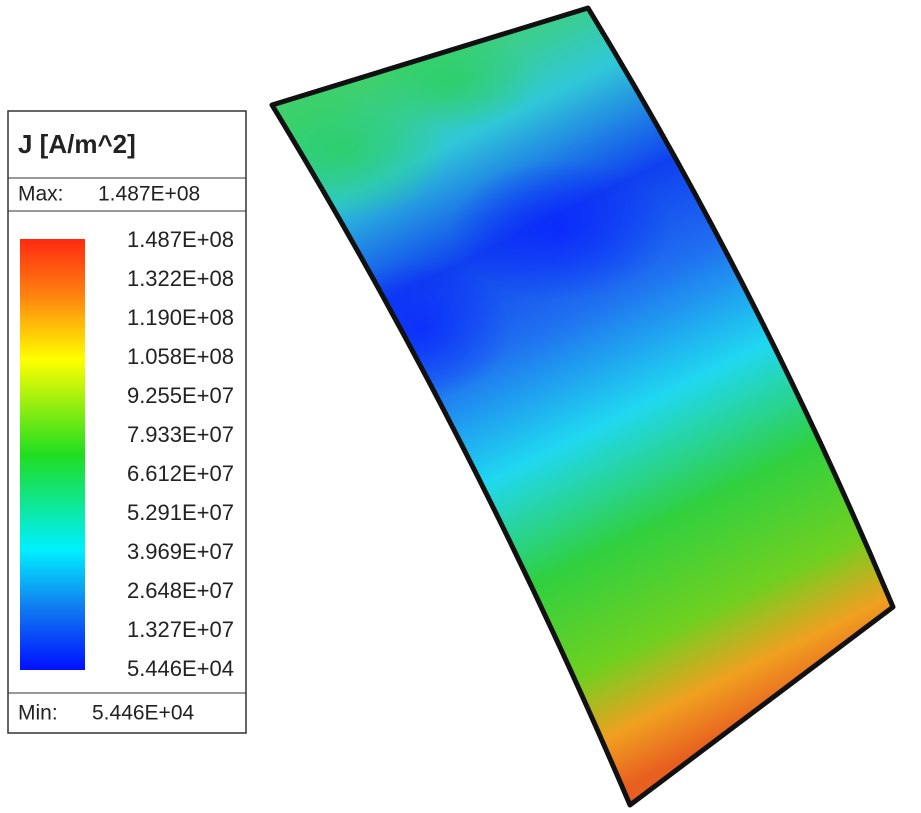 Image resolution: width=921 pixels, height=813 pixels. I want to click on tick-label: 1.190E+08, so click(180, 317).